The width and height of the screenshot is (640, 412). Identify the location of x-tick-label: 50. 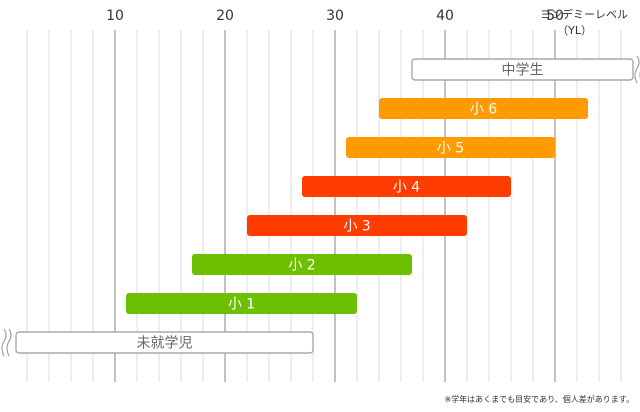
(555, 16).